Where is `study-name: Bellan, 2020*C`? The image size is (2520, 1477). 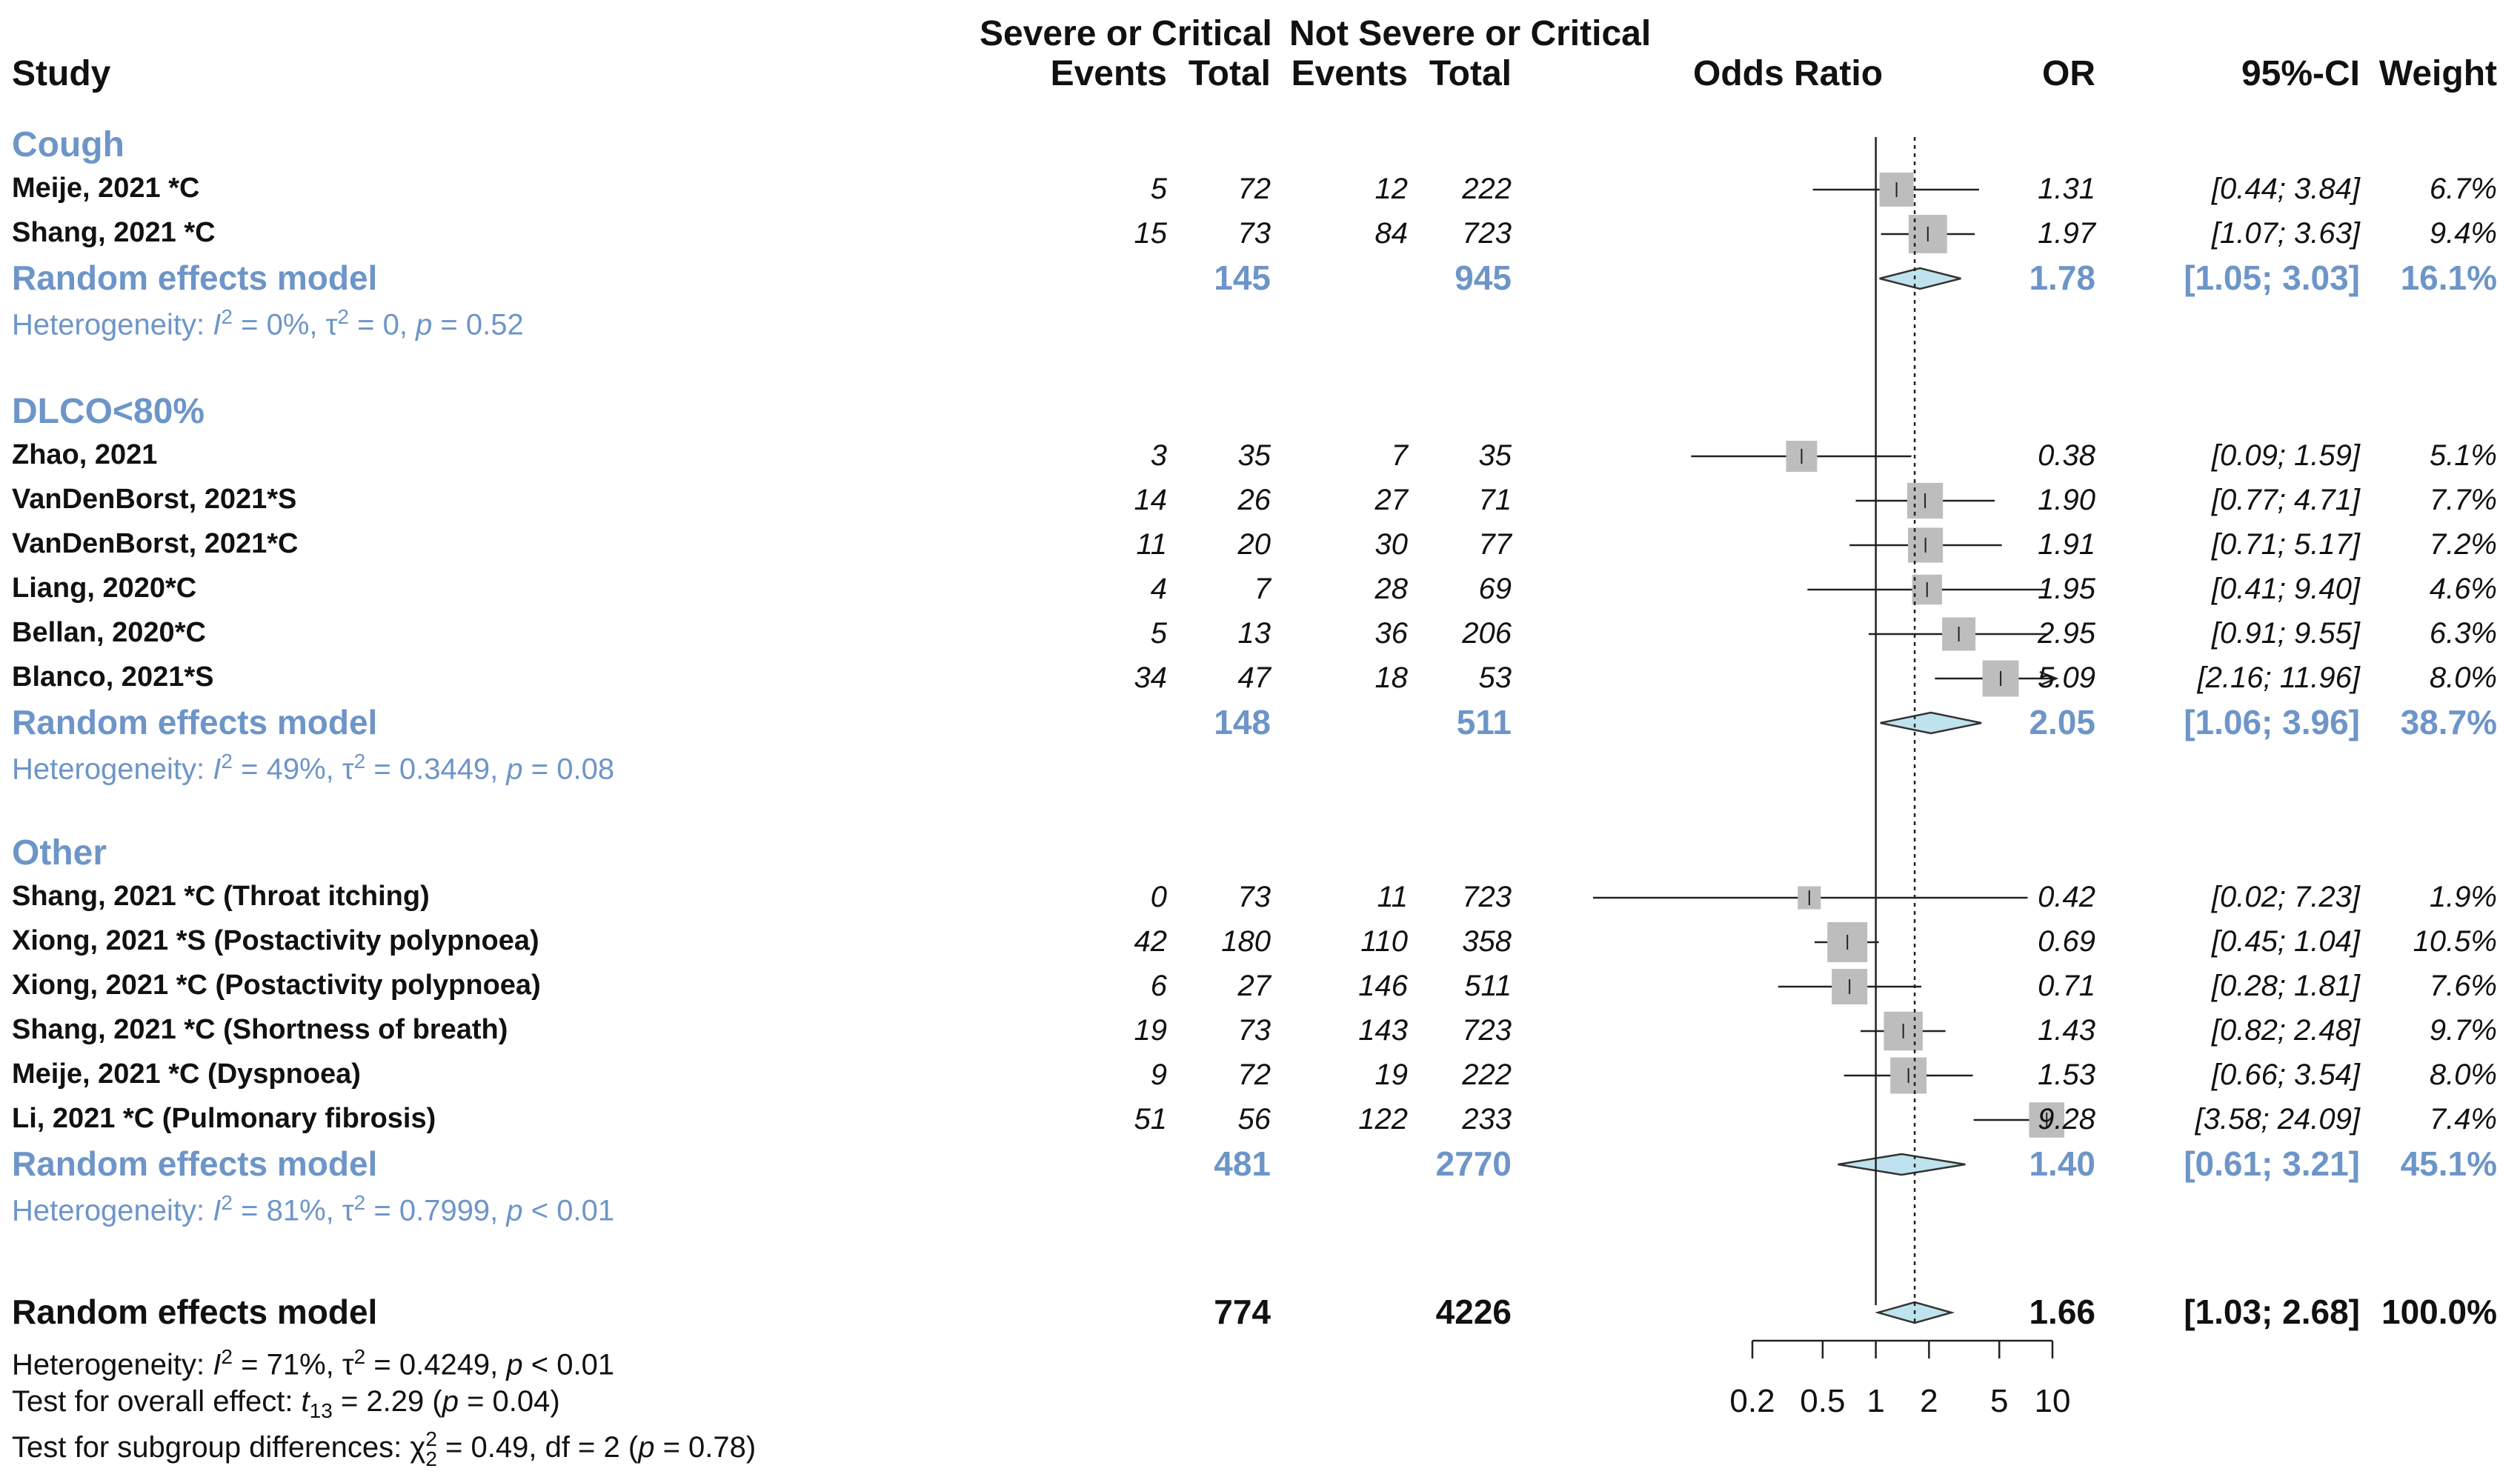
study-name: Bellan, 2020*C is located at coordinates (109, 632).